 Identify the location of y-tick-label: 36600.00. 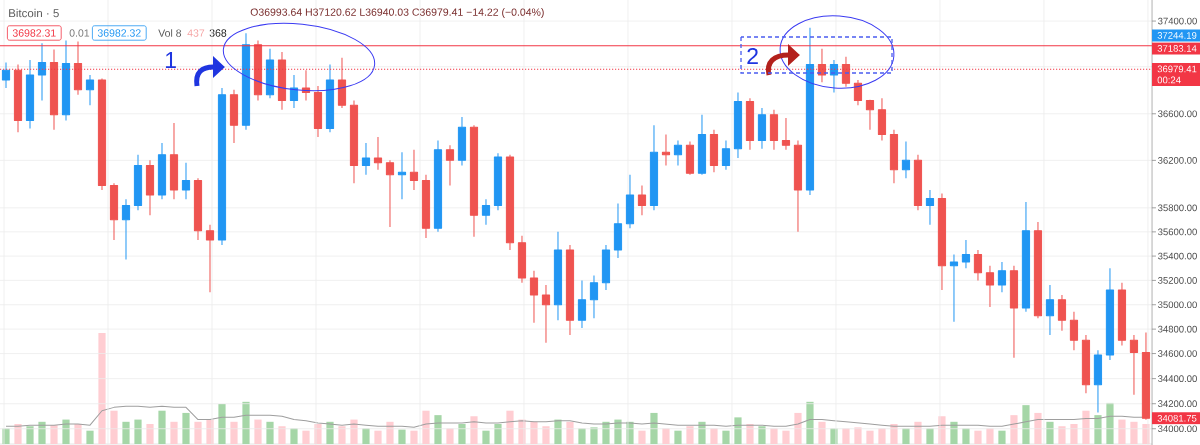
(1177, 114).